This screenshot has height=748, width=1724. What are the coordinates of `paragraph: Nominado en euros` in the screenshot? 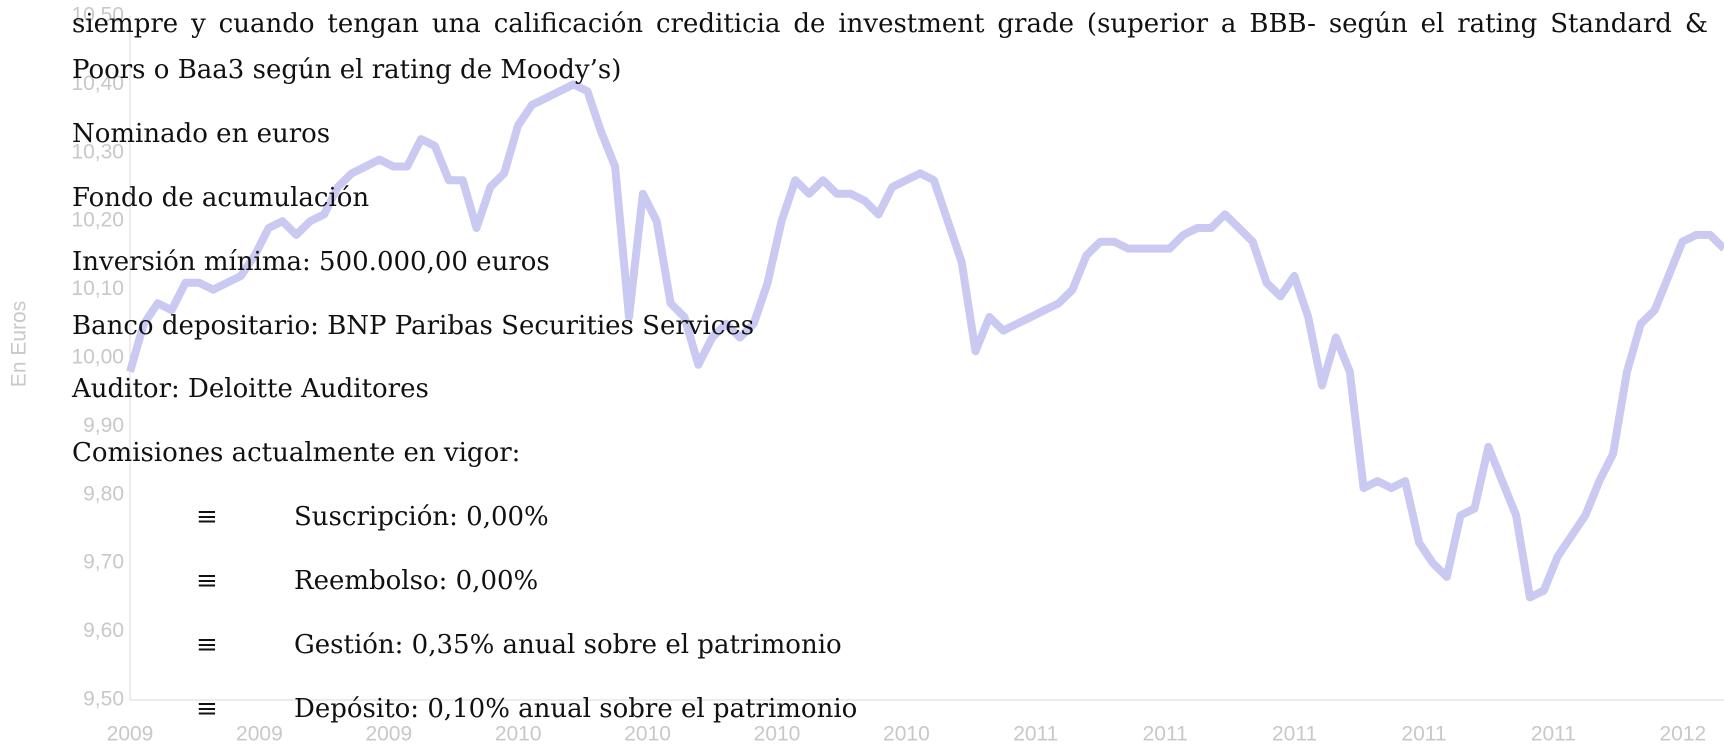 It's located at (201, 134).